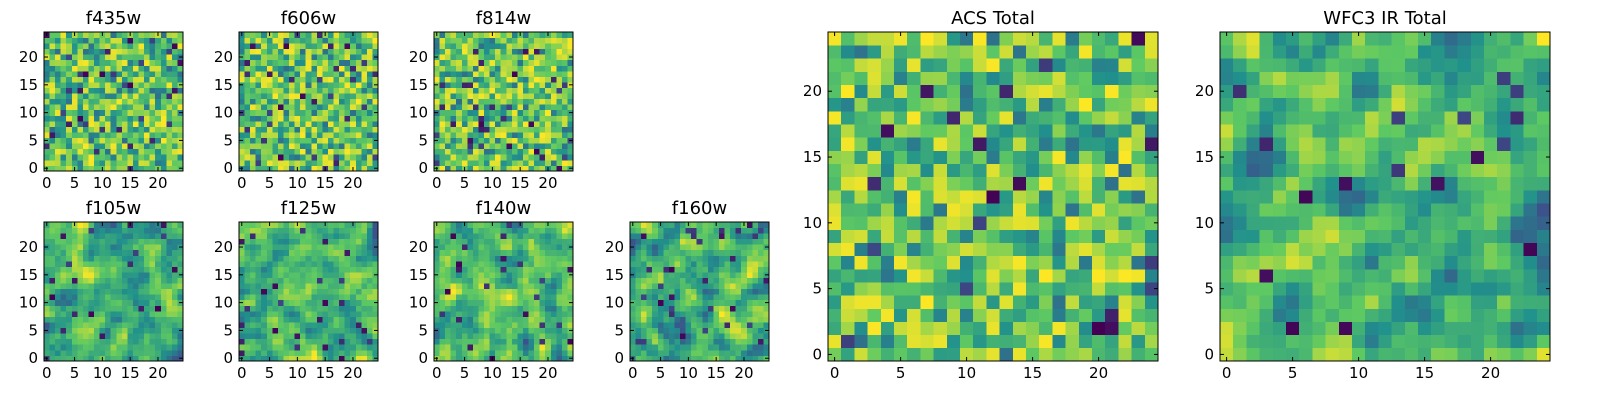  What do you see at coordinates (423, 358) in the screenshot?
I see `y-tick-label: 0` at bounding box center [423, 358].